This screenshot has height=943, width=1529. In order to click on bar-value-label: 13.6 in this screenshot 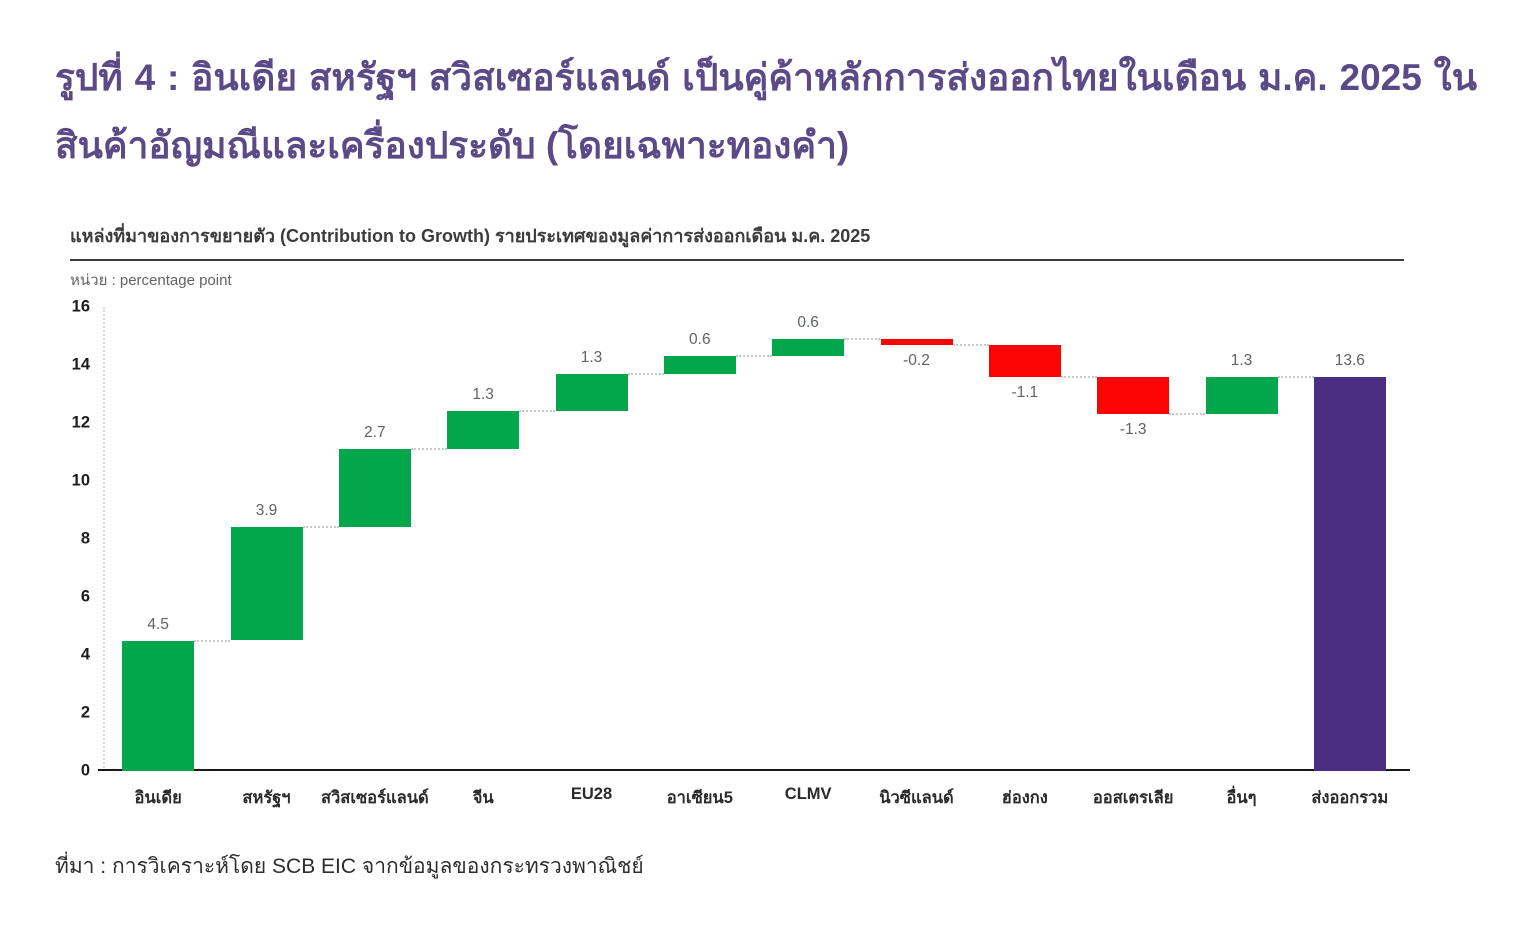, I will do `click(1349, 360)`.